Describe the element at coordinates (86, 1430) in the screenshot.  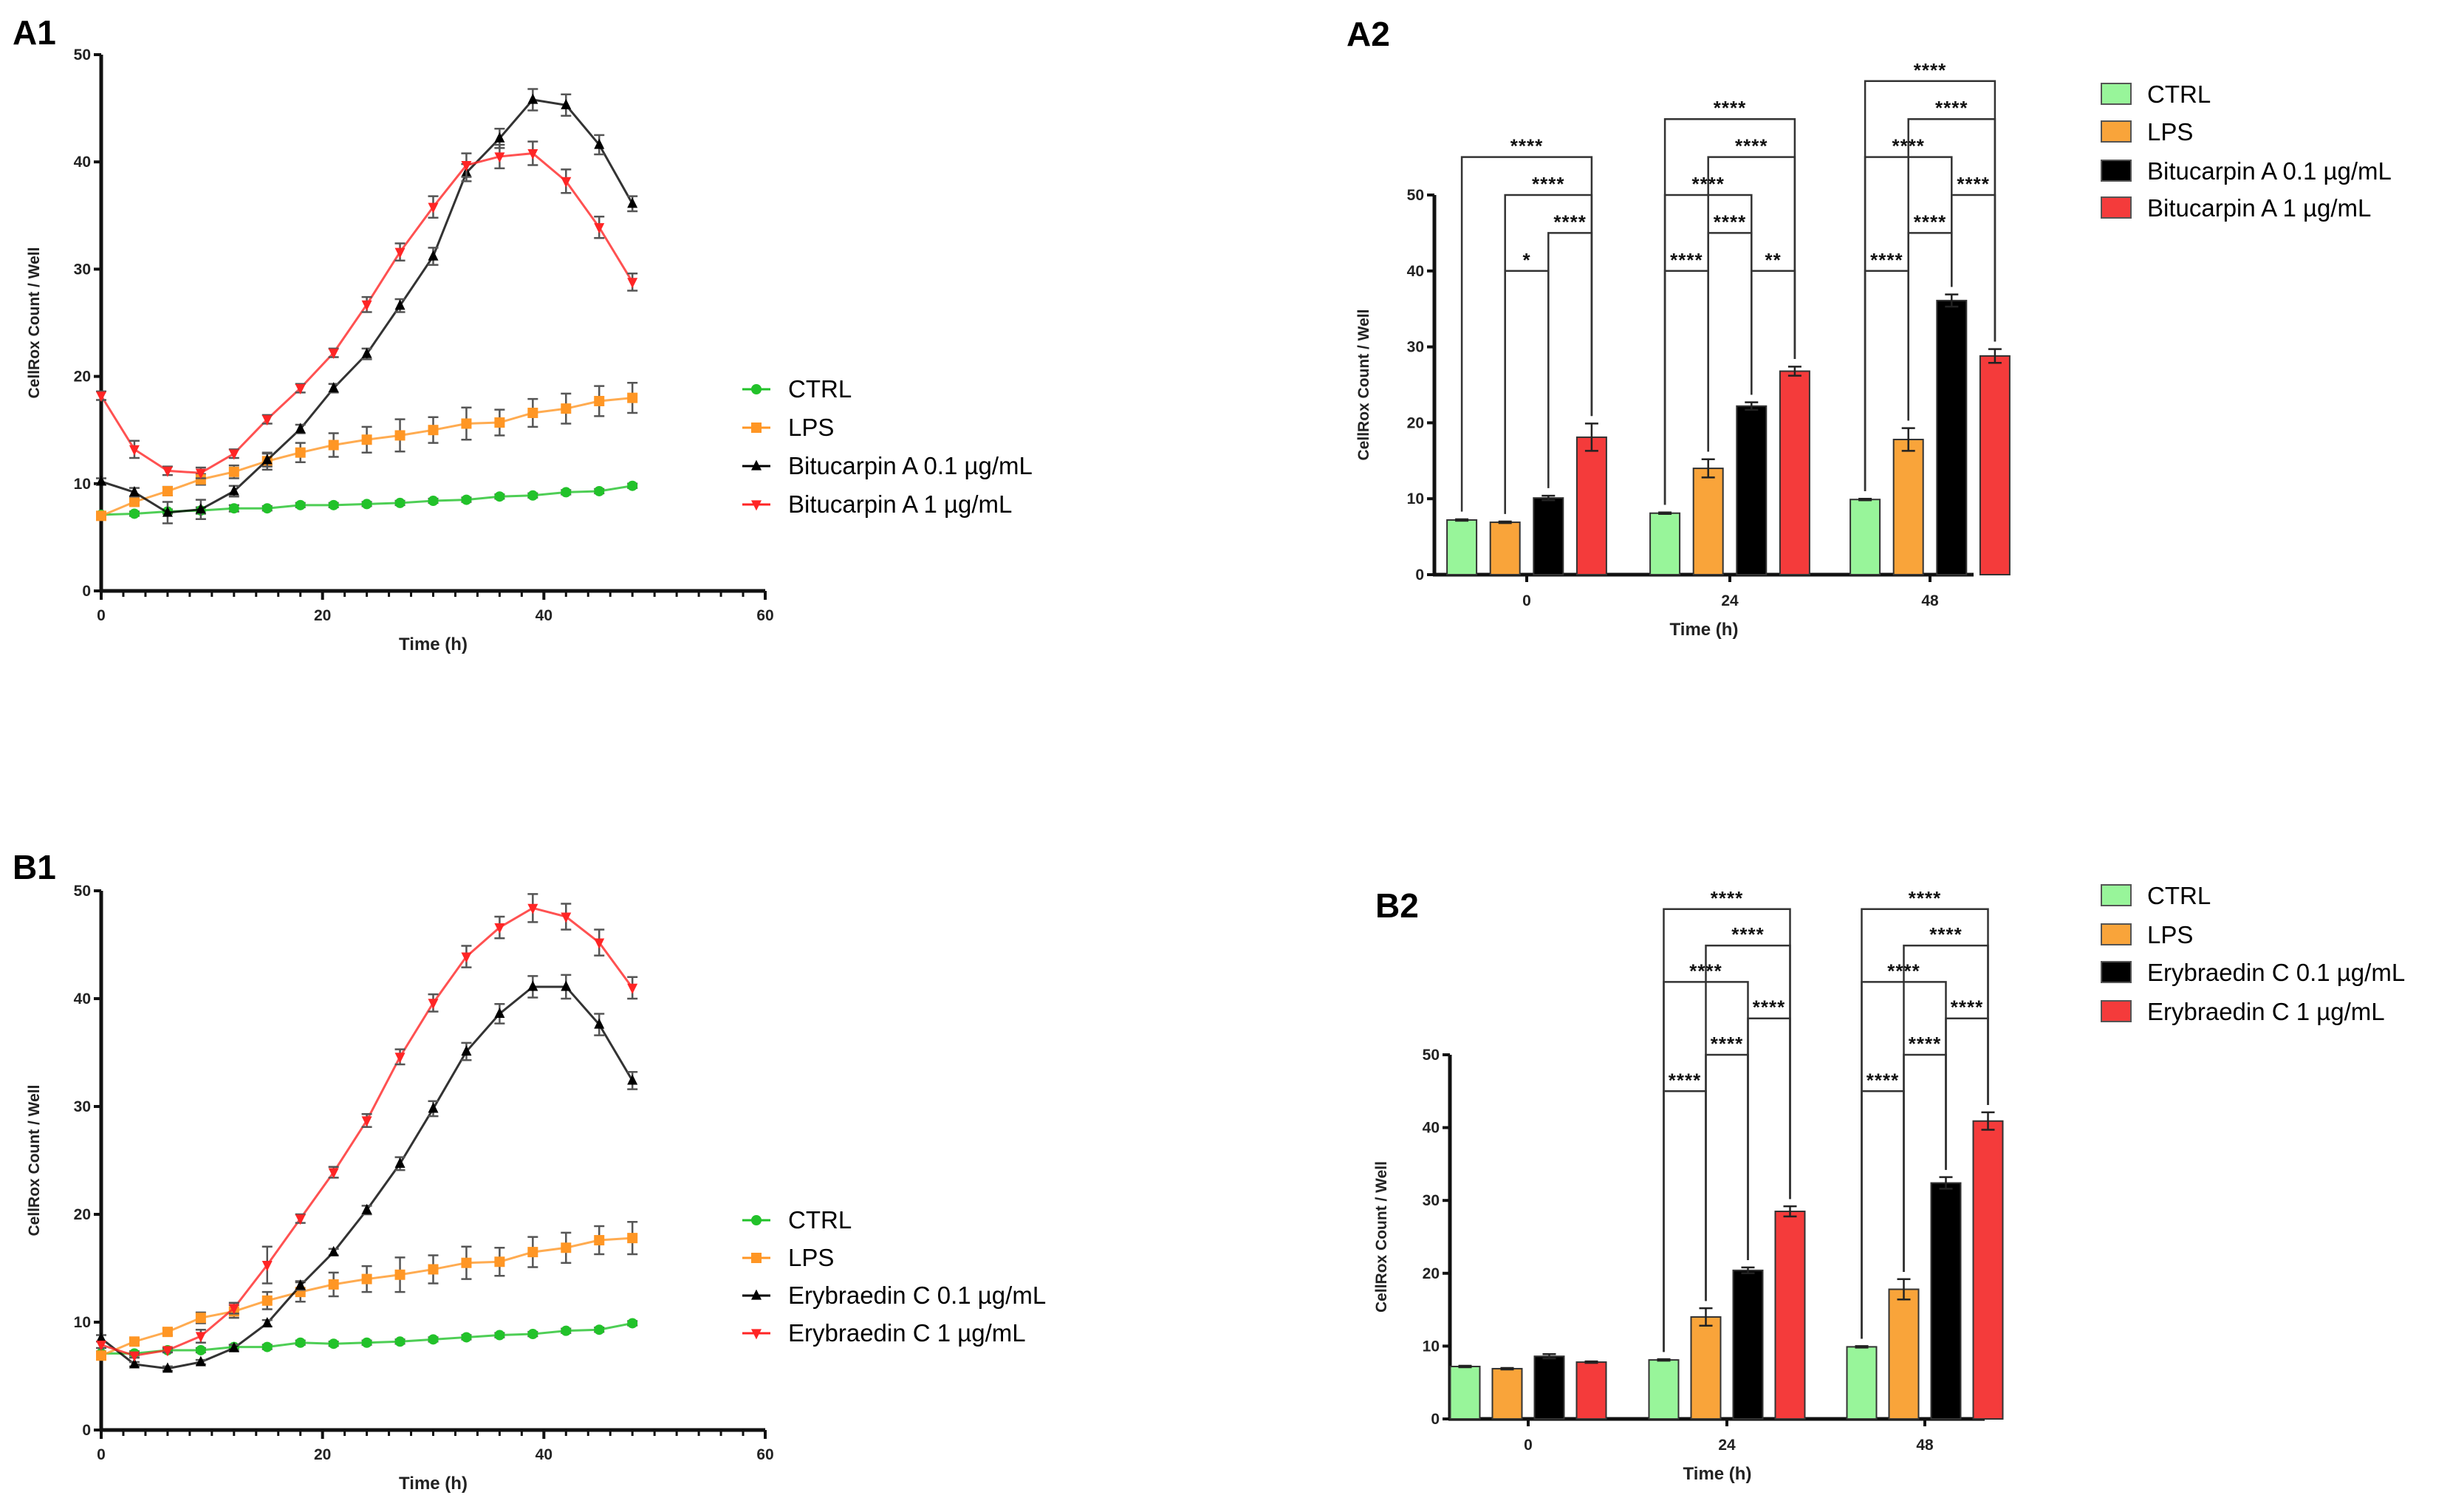
I see `y-tick-label: 0` at that location.